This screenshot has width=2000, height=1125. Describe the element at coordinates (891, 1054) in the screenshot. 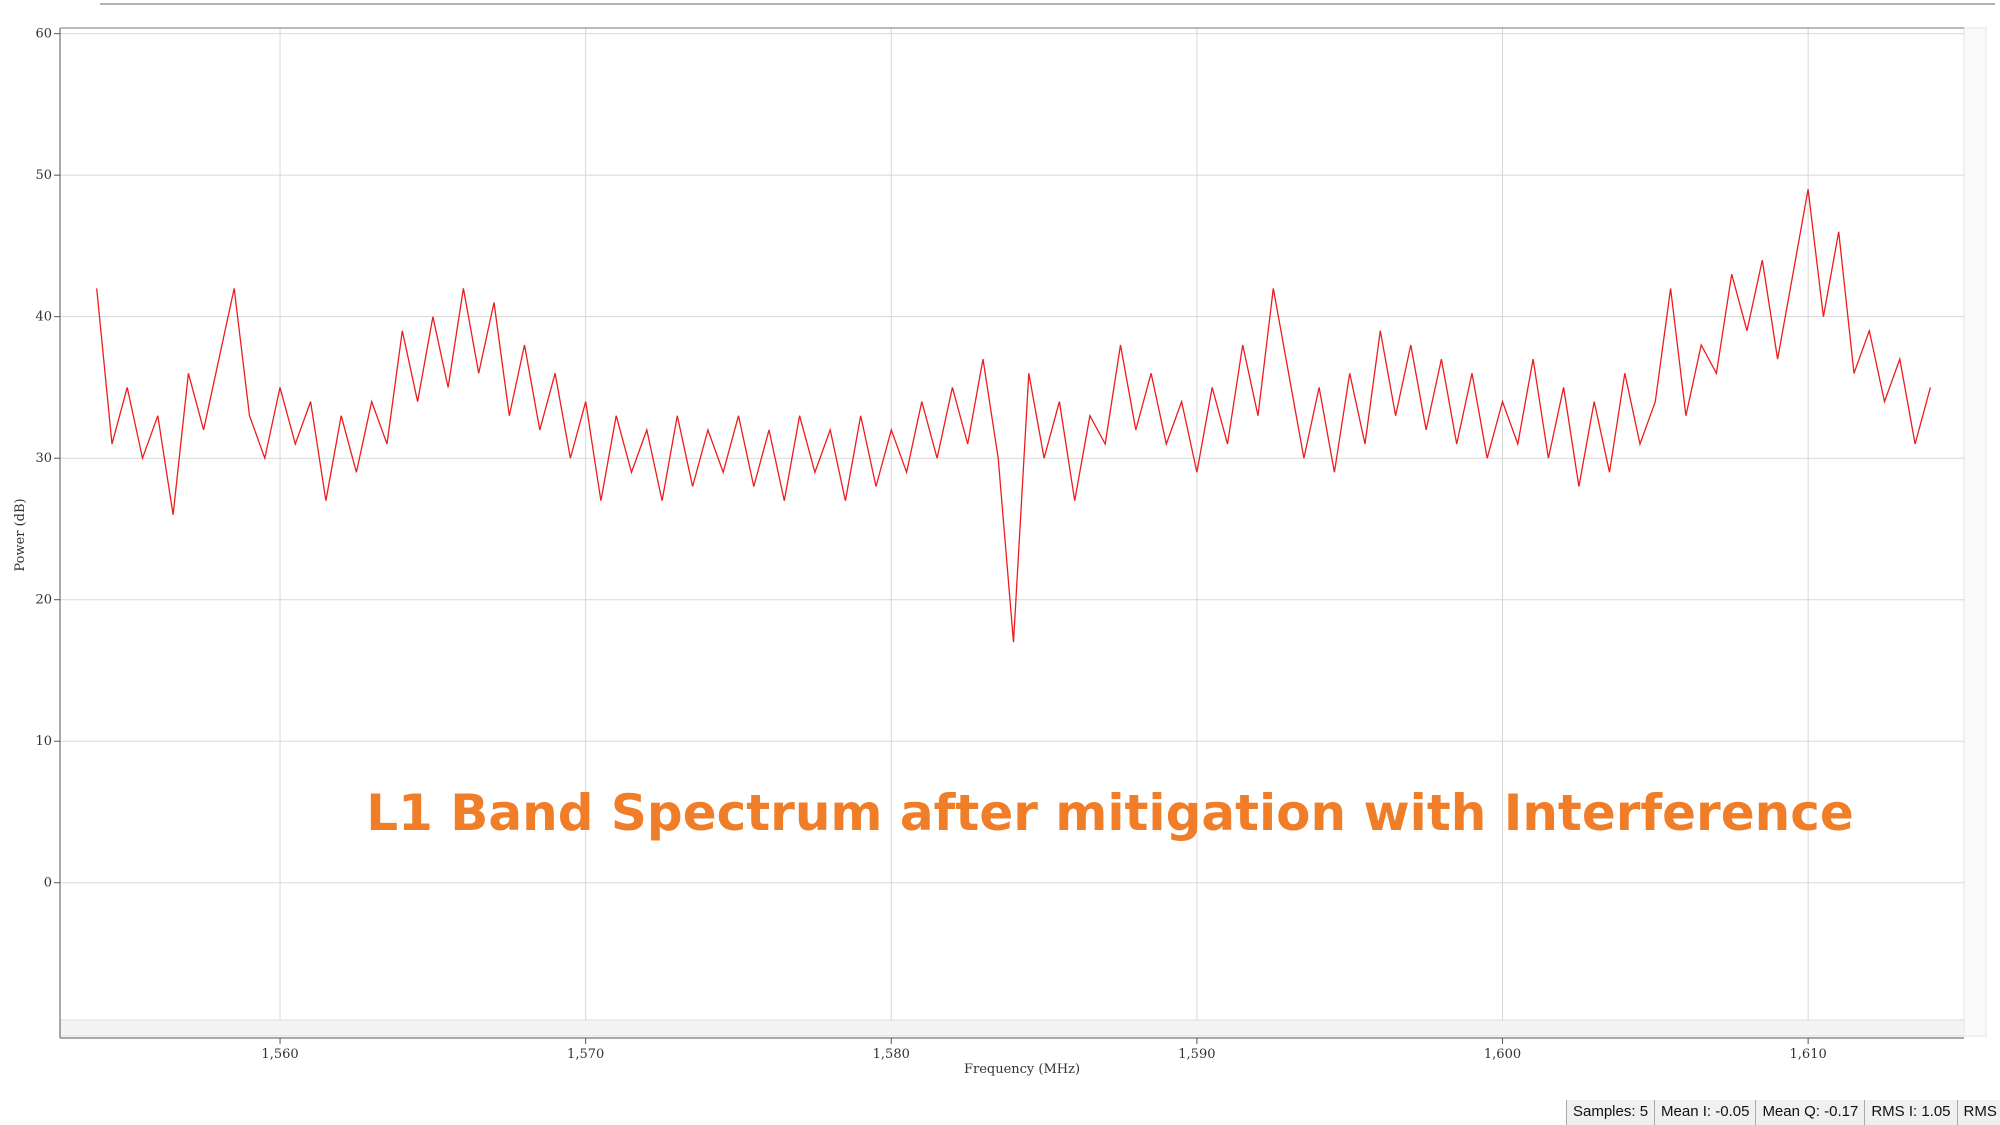

I see `x-tick-label: 1,580` at that location.